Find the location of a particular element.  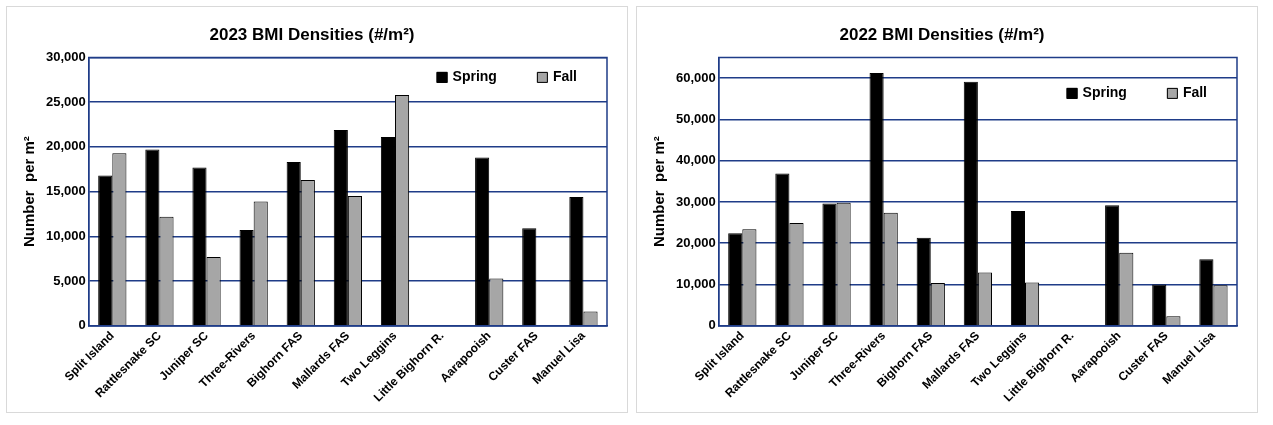

y-tick-label: 50,000 is located at coordinates (696, 118).